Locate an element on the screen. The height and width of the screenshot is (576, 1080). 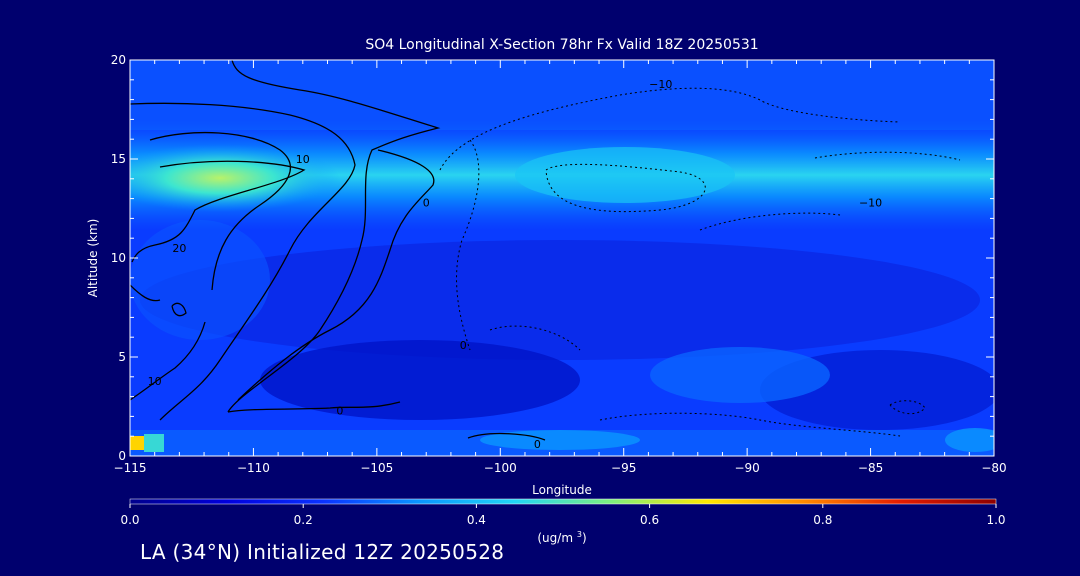
x-tick-label: −115 is located at coordinates (130, 468).